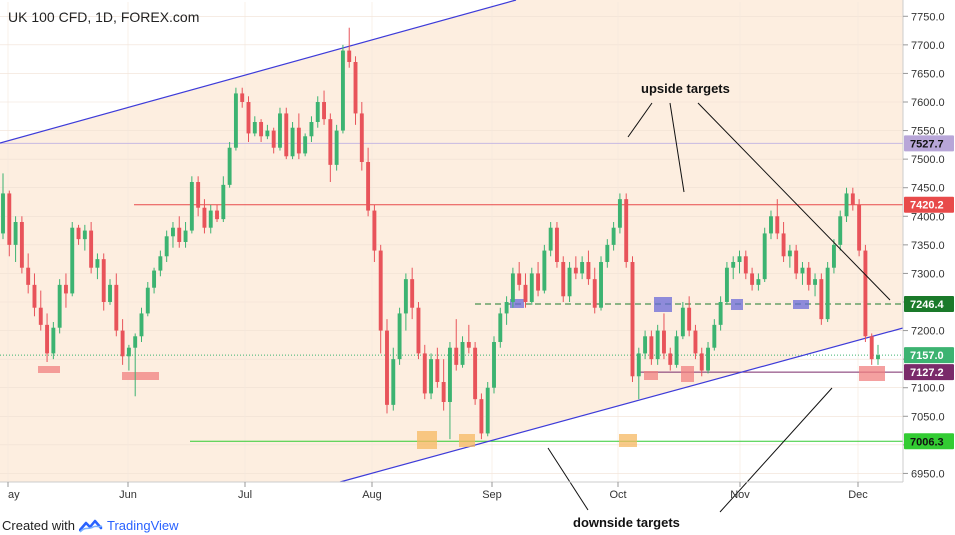 The image size is (955, 535). I want to click on y-tick-label: 7100.0, so click(928, 389).